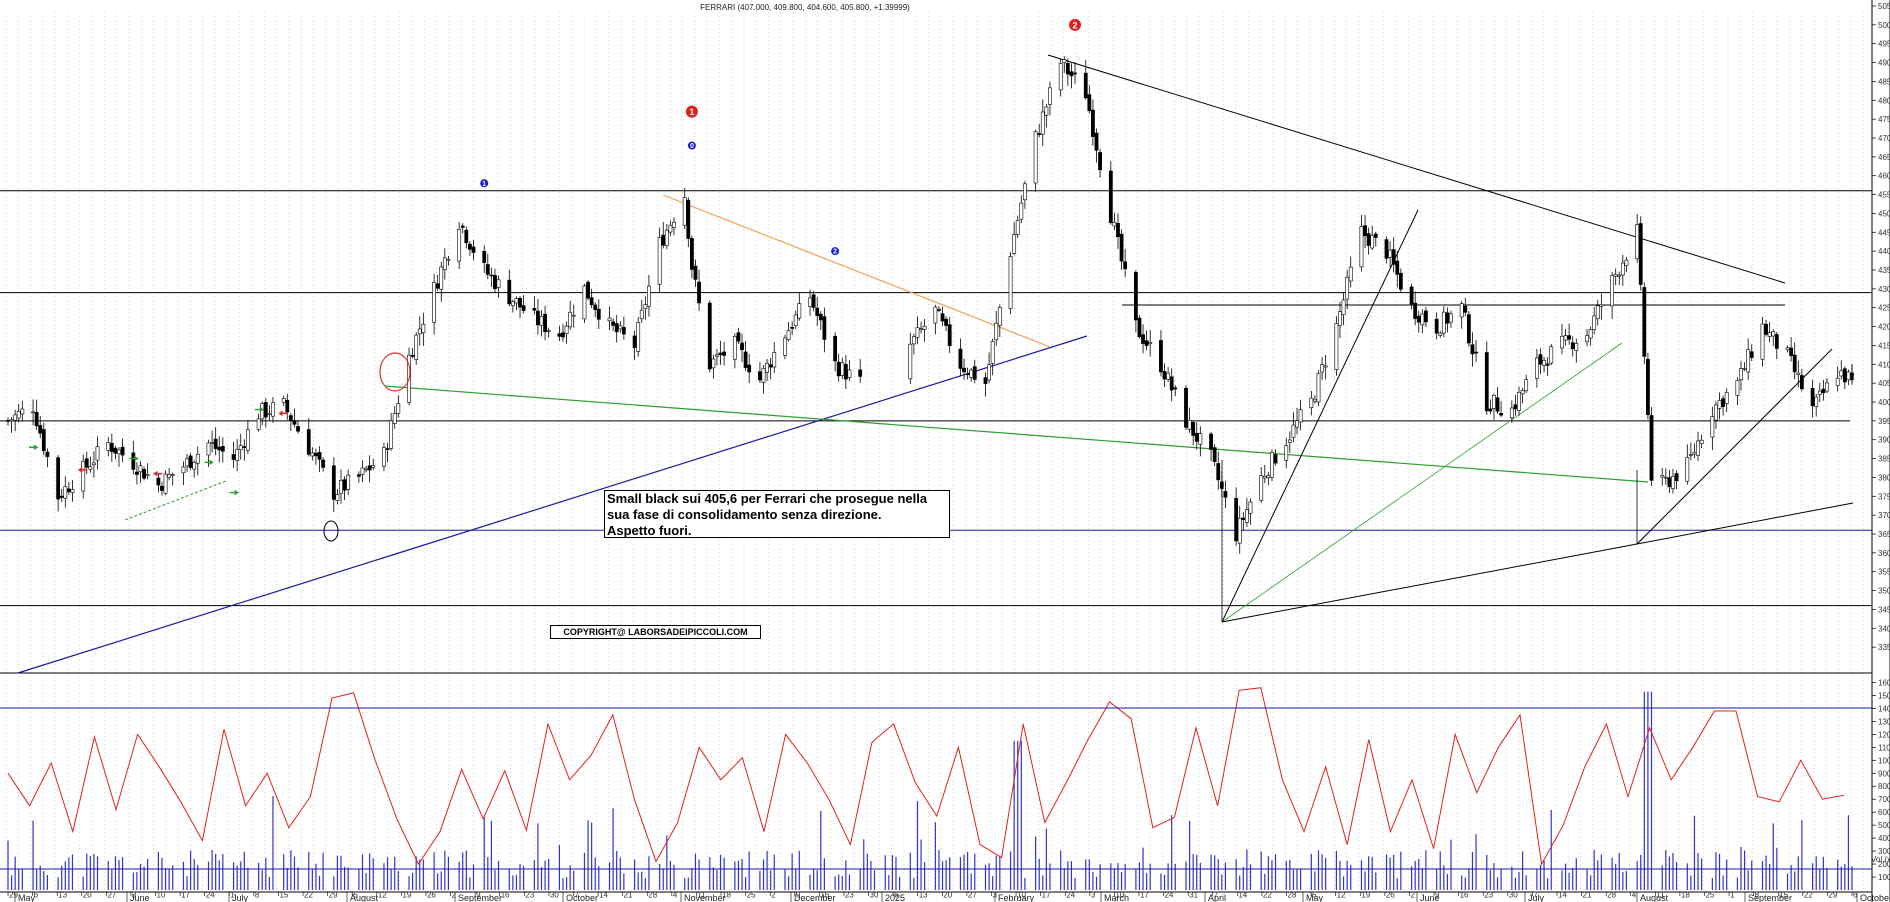  I want to click on month-label: October, so click(1875, 897).